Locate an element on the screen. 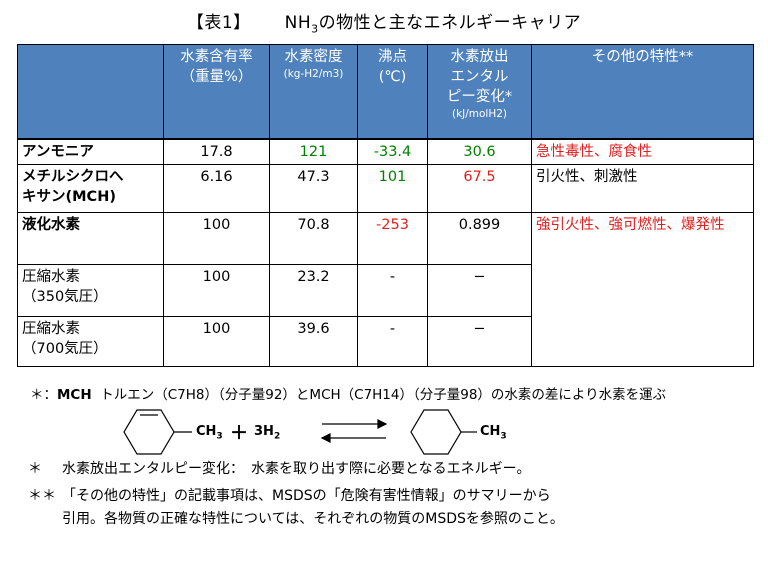 The image size is (768, 576). cell-h2-content: 6.16 is located at coordinates (216, 188).